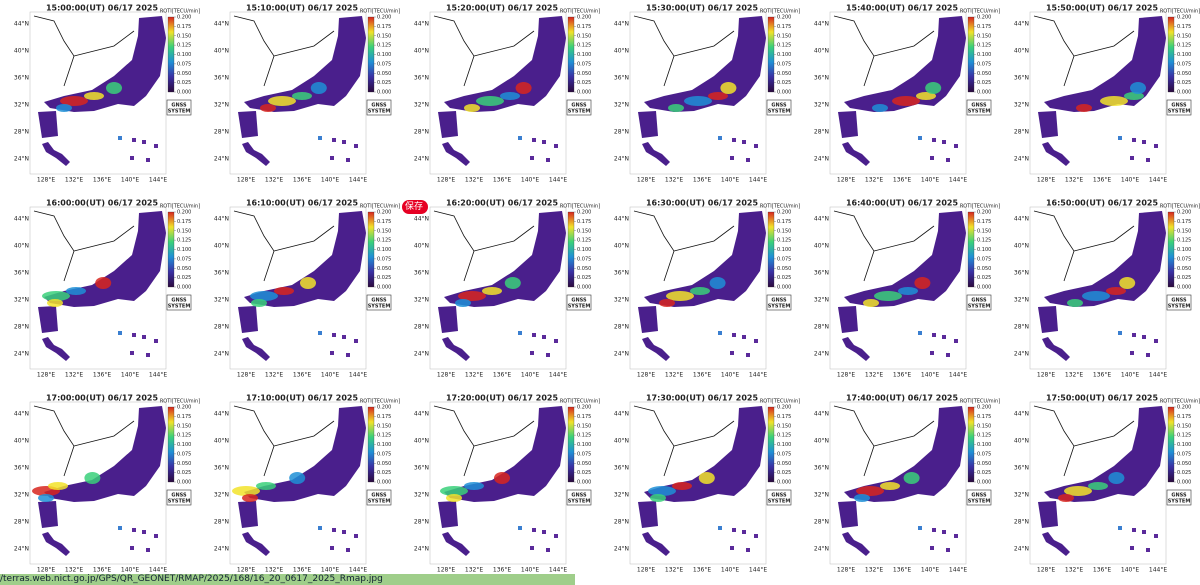 The height and width of the screenshot is (585, 1200). Describe the element at coordinates (584, 36) in the screenshot. I see `colorbar-tick-label: 0.150` at that location.